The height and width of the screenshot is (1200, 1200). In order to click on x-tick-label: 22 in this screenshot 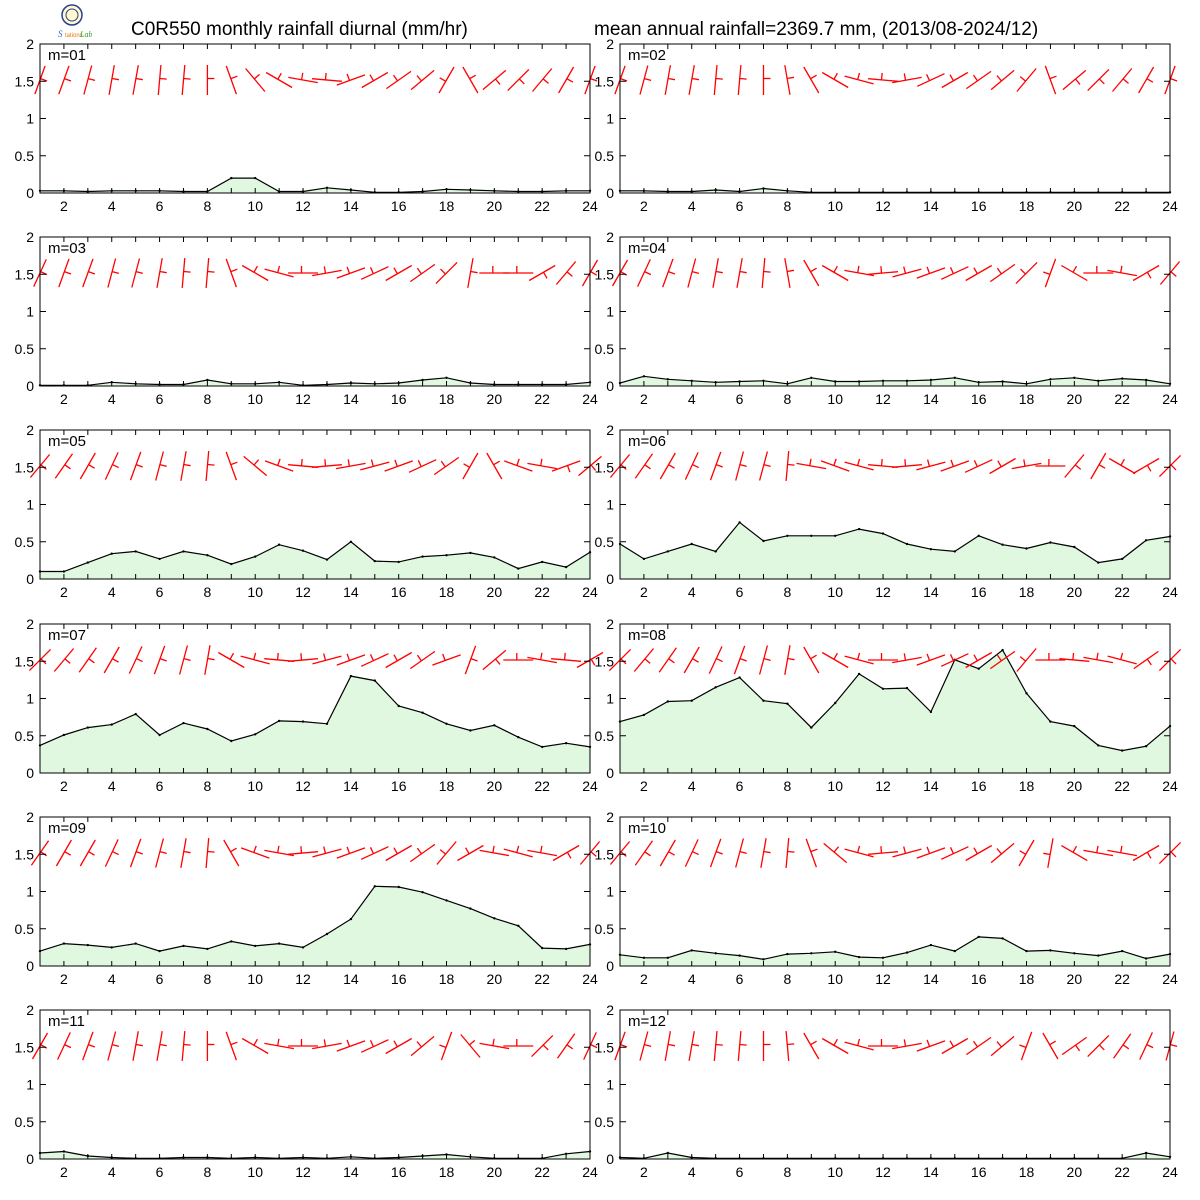, I will do `click(1122, 979)`.